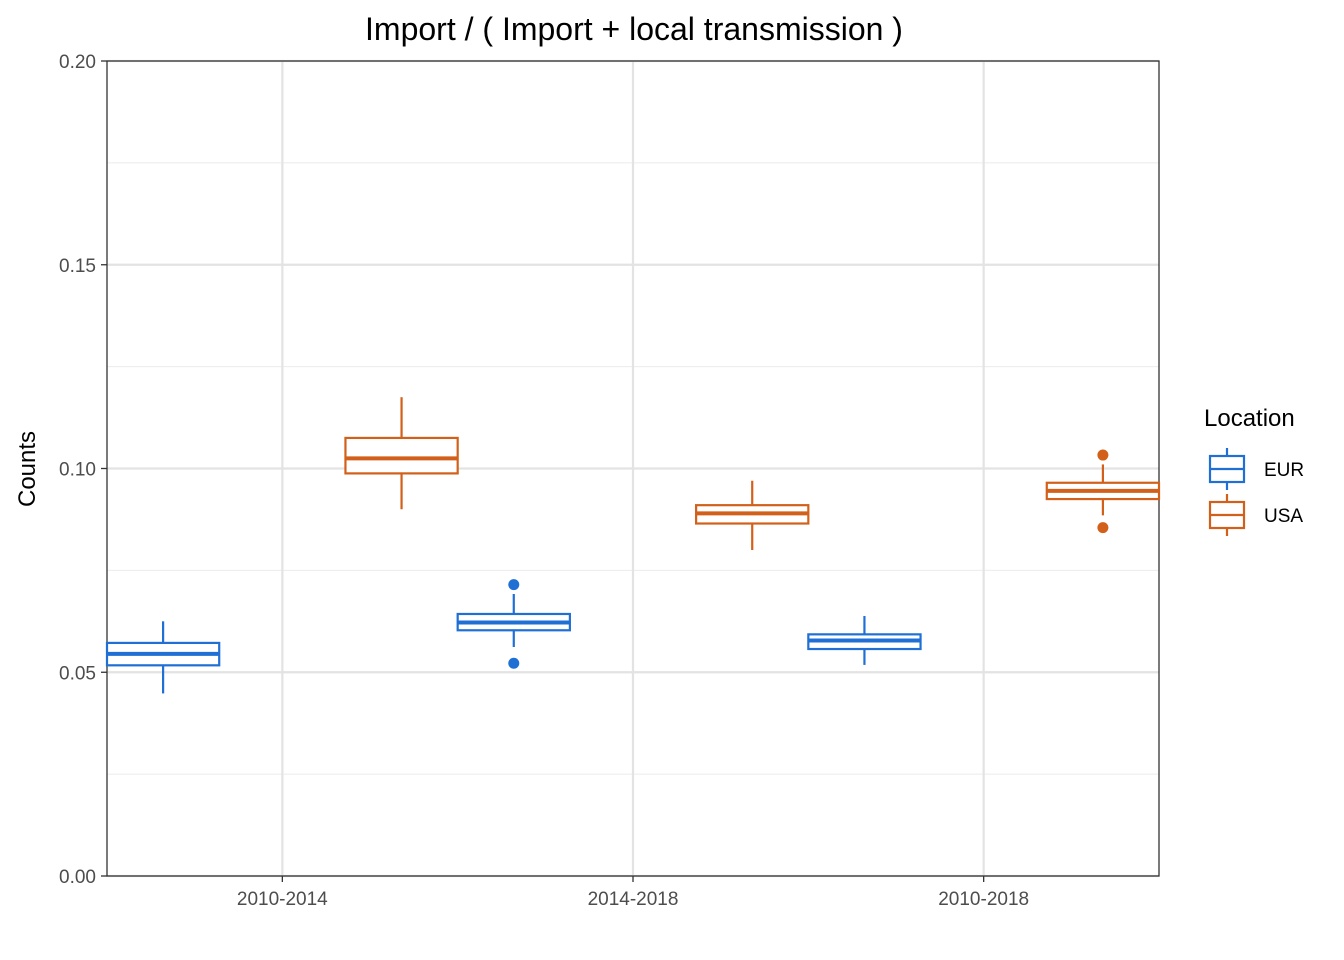 This screenshot has height=960, width=1344. I want to click on y-tick-label: 0.05, so click(77, 673).